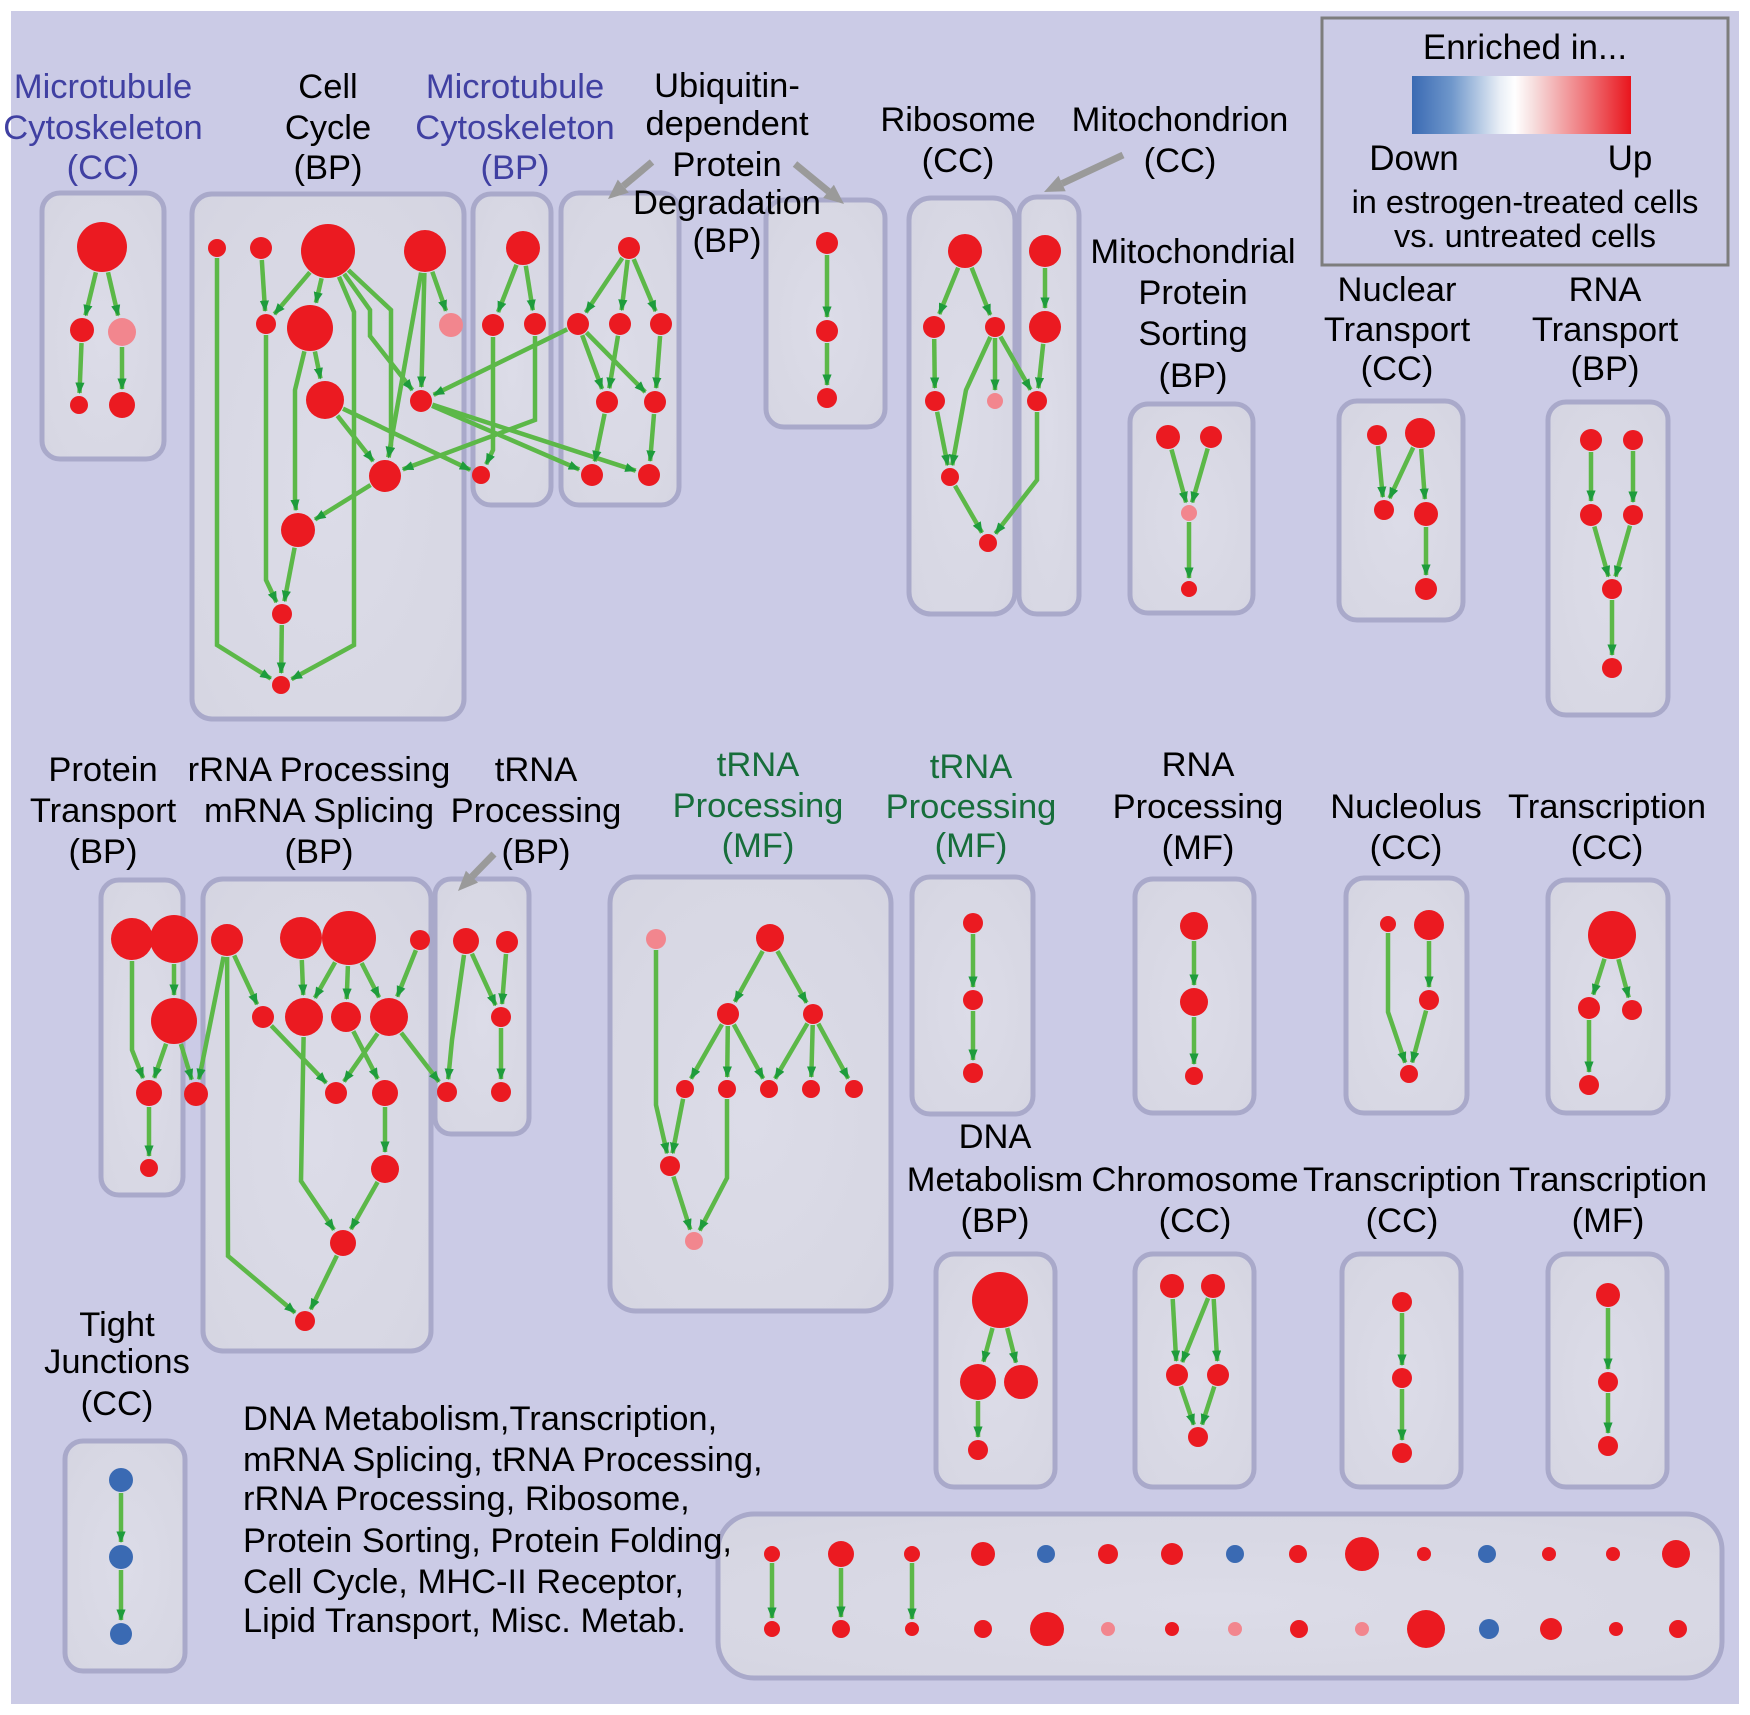 This screenshot has width=1750, height=1715. What do you see at coordinates (503, 1460) in the screenshot?
I see `svg-text:mRNA Splicing, tRNA Processing: mRNA Splicing, tRNA Processing,` at bounding box center [503, 1460].